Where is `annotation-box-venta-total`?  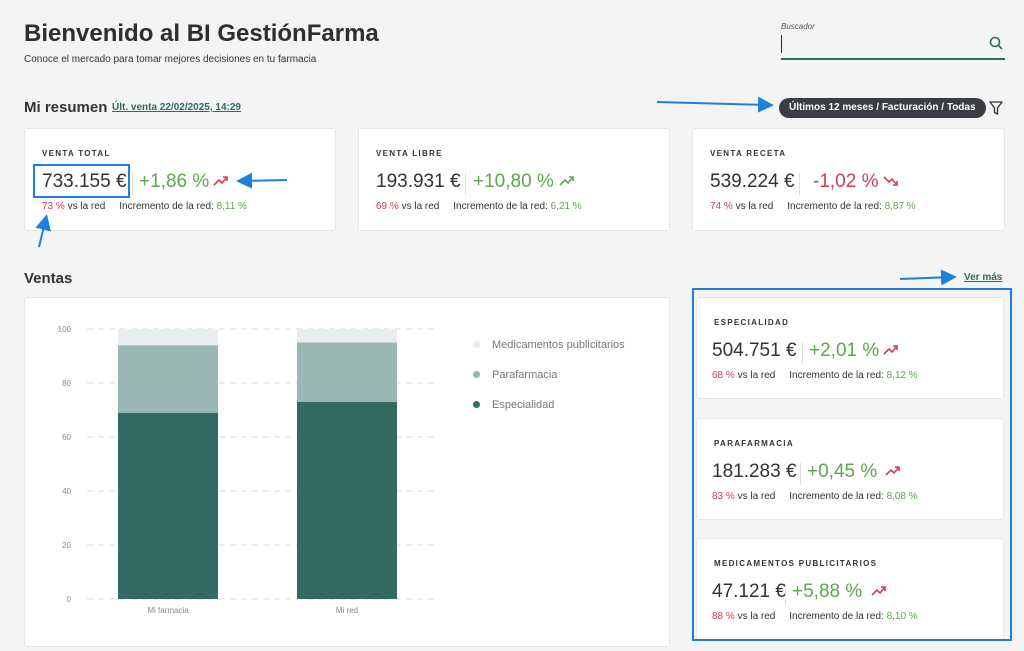 annotation-box-venta-total is located at coordinates (81, 181).